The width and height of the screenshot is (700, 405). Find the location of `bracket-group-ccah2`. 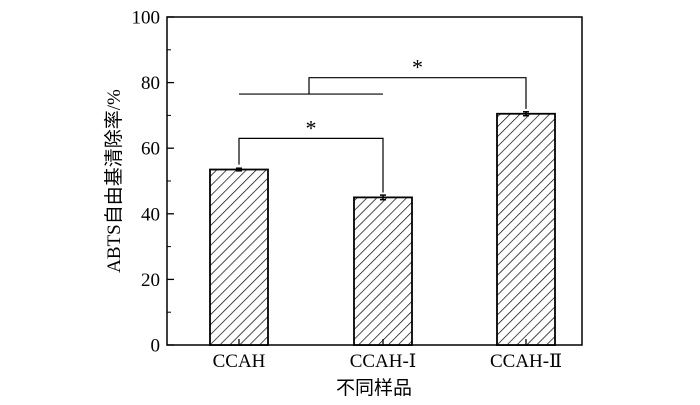

bracket-group-ccah2 is located at coordinates (417, 93).